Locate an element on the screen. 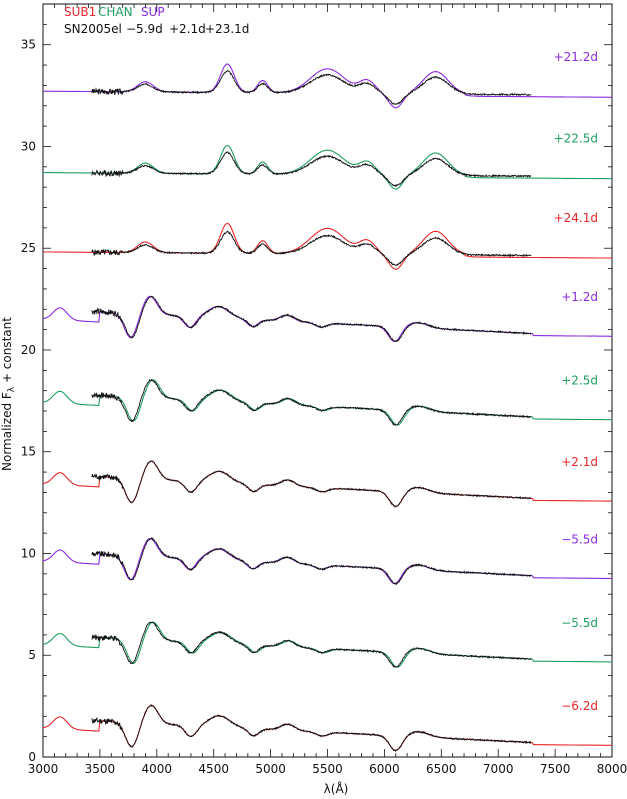 This screenshot has width=627, height=799. y-tick-label: 10 is located at coordinates (28, 553).